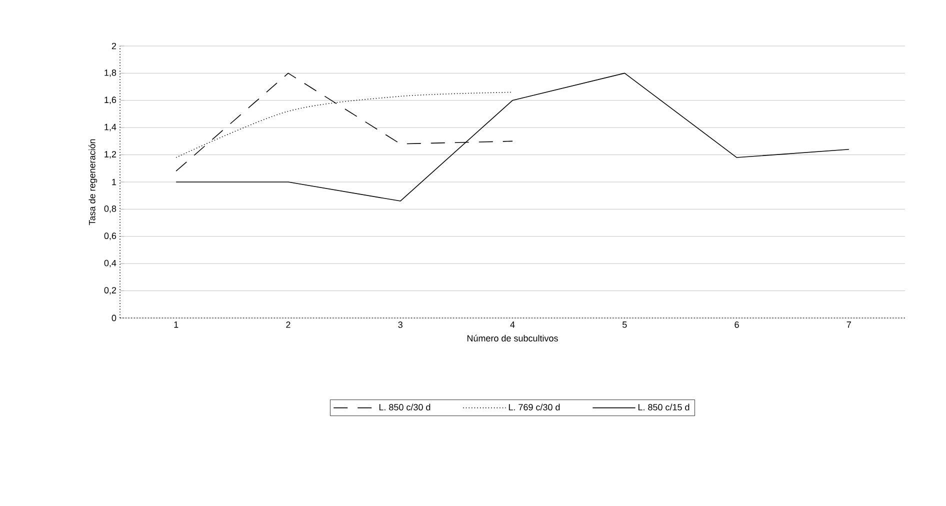  I want to click on x-axis-title: Número de subcultivos, so click(512, 338).